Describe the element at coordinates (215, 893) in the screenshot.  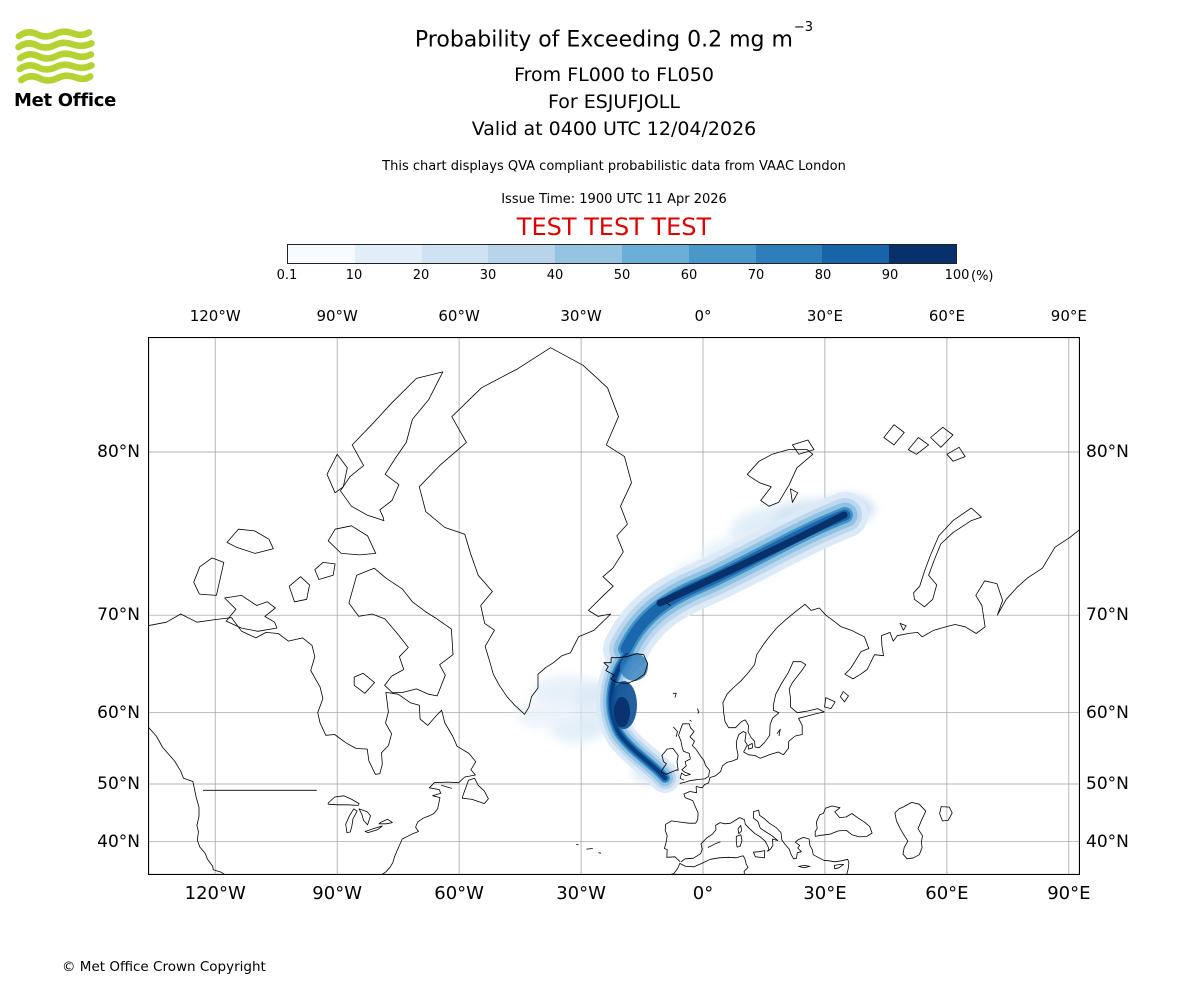
I see `lon-label-bottom: 120°W` at that location.